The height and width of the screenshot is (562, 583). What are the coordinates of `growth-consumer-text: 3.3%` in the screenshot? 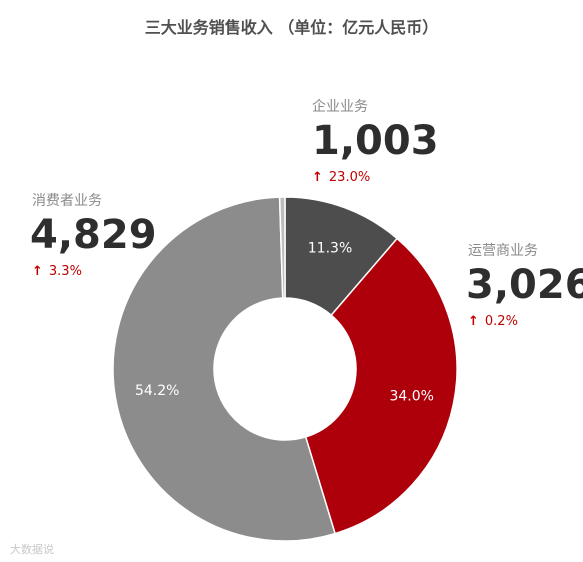 It's located at (65, 271).